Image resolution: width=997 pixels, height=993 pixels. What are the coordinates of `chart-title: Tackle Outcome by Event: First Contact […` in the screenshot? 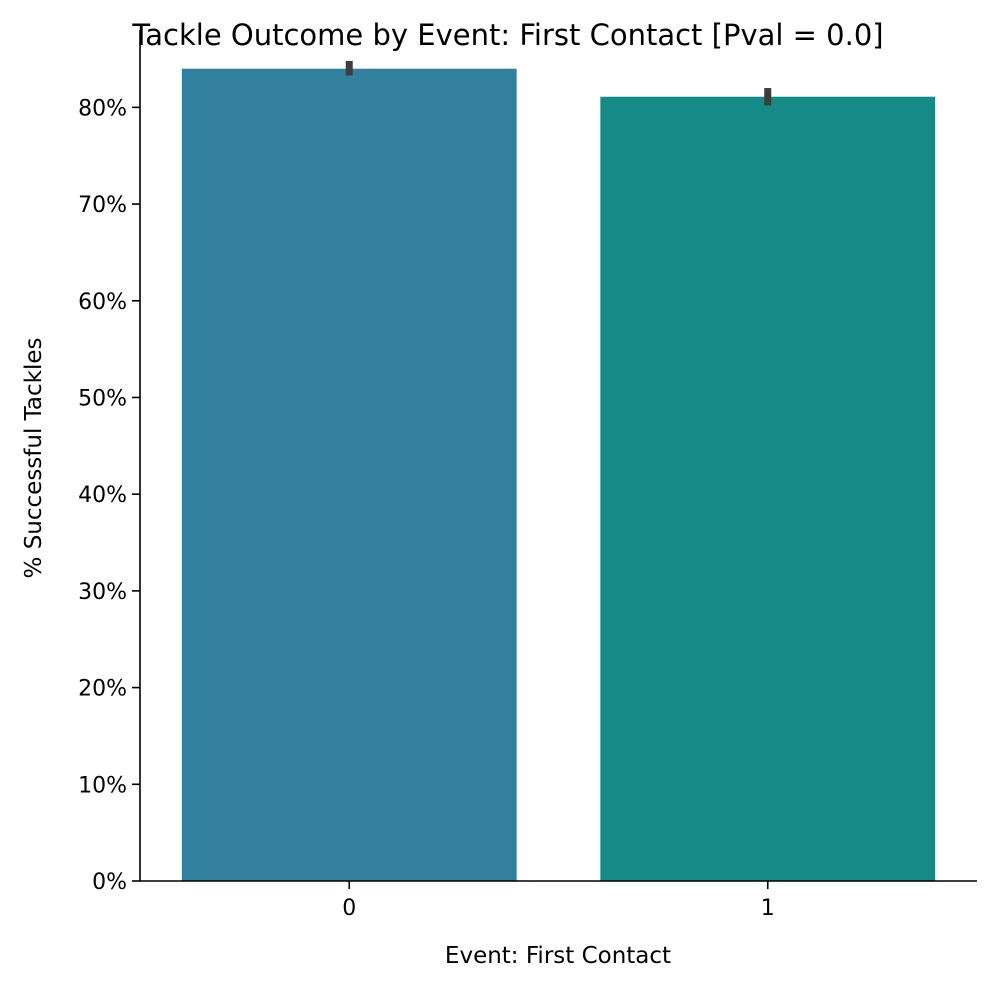 It's located at (507, 35).